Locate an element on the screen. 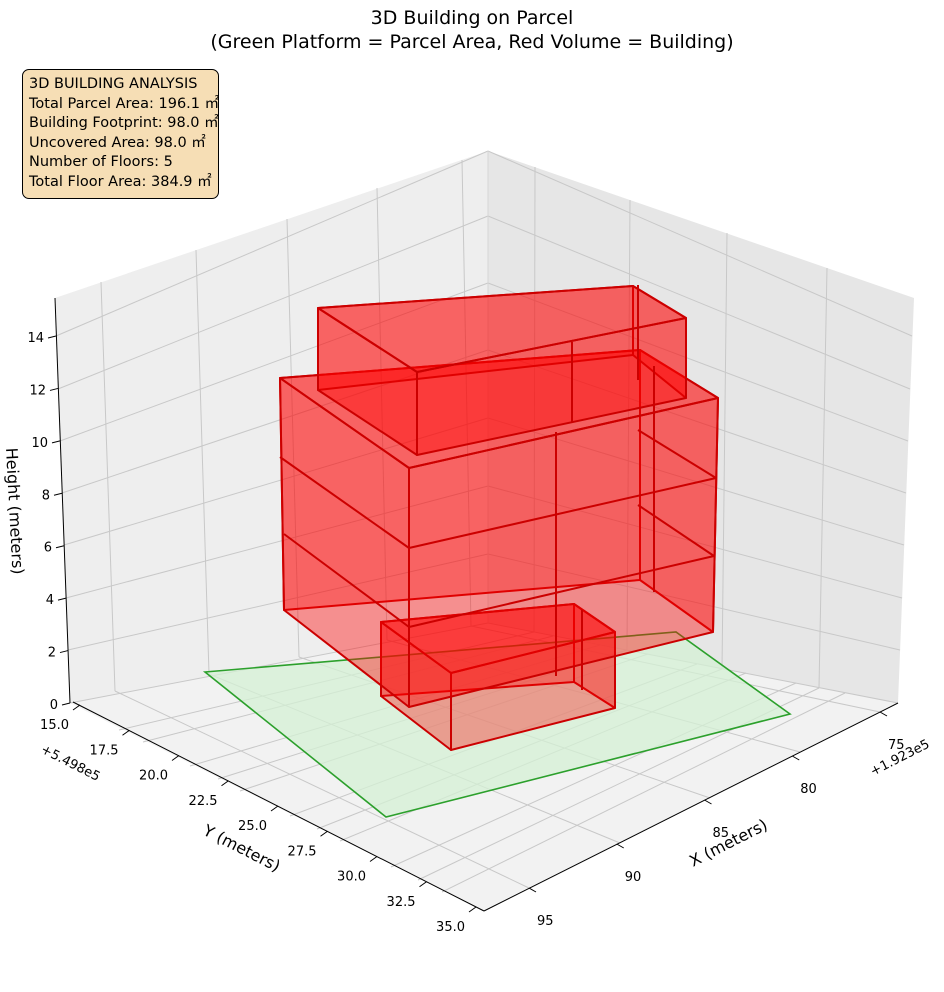 This screenshot has width=944, height=992. info-footprint: Building Footprint: 98.0 ㎡ is located at coordinates (124, 123).